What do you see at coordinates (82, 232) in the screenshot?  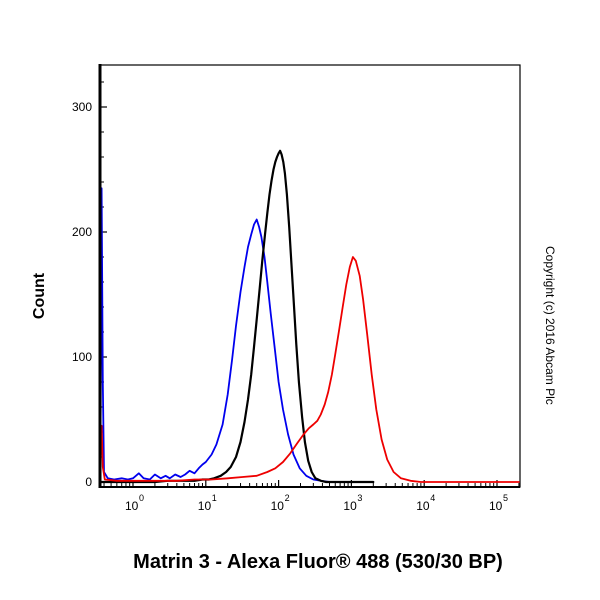 I see `y-tick-label: 200` at bounding box center [82, 232].